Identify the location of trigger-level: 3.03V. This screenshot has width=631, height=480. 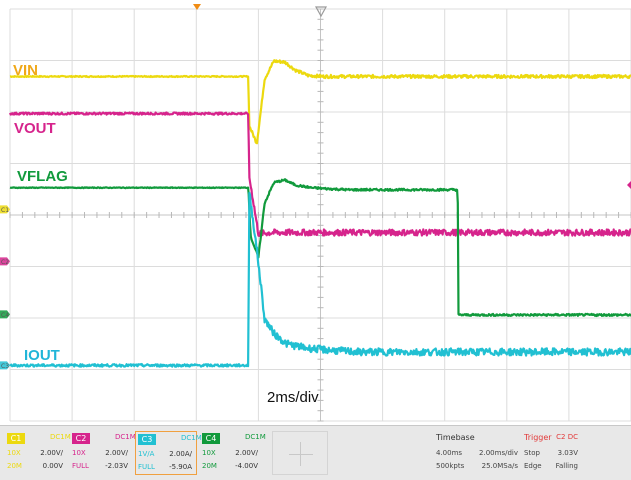
(567, 453).